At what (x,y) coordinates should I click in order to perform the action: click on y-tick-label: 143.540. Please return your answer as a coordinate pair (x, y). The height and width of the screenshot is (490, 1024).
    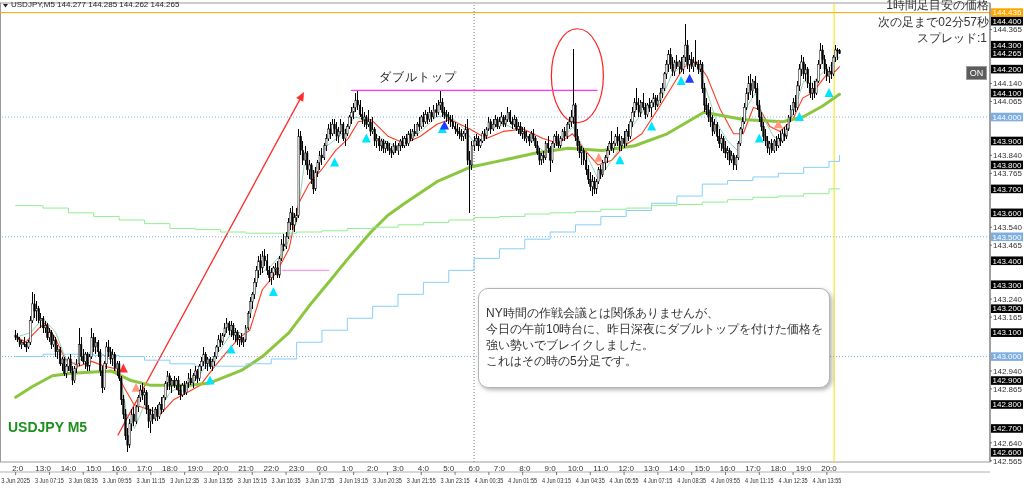
    Looking at the image, I should click on (1008, 228).